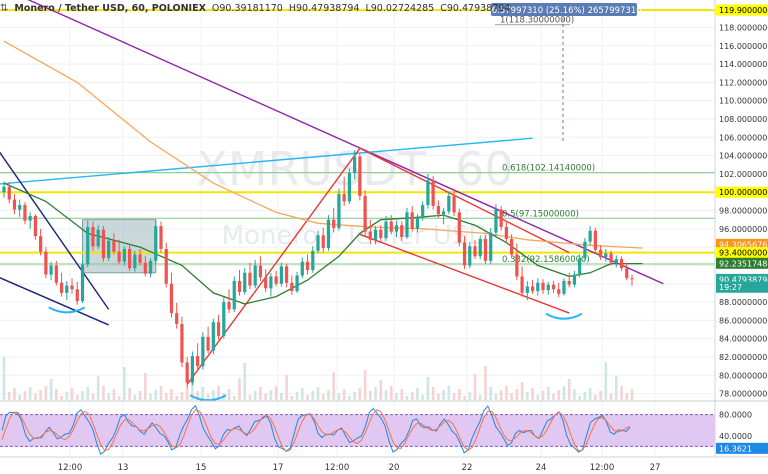  Describe the element at coordinates (400, 8) in the screenshot. I see `ohlc-low: L90.02724285` at that location.